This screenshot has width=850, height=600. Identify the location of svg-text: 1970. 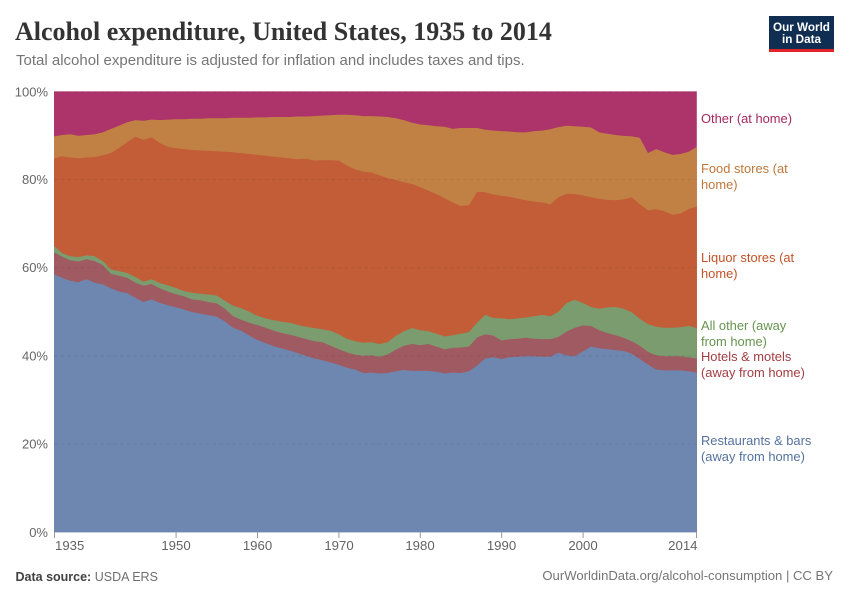
(338, 545).